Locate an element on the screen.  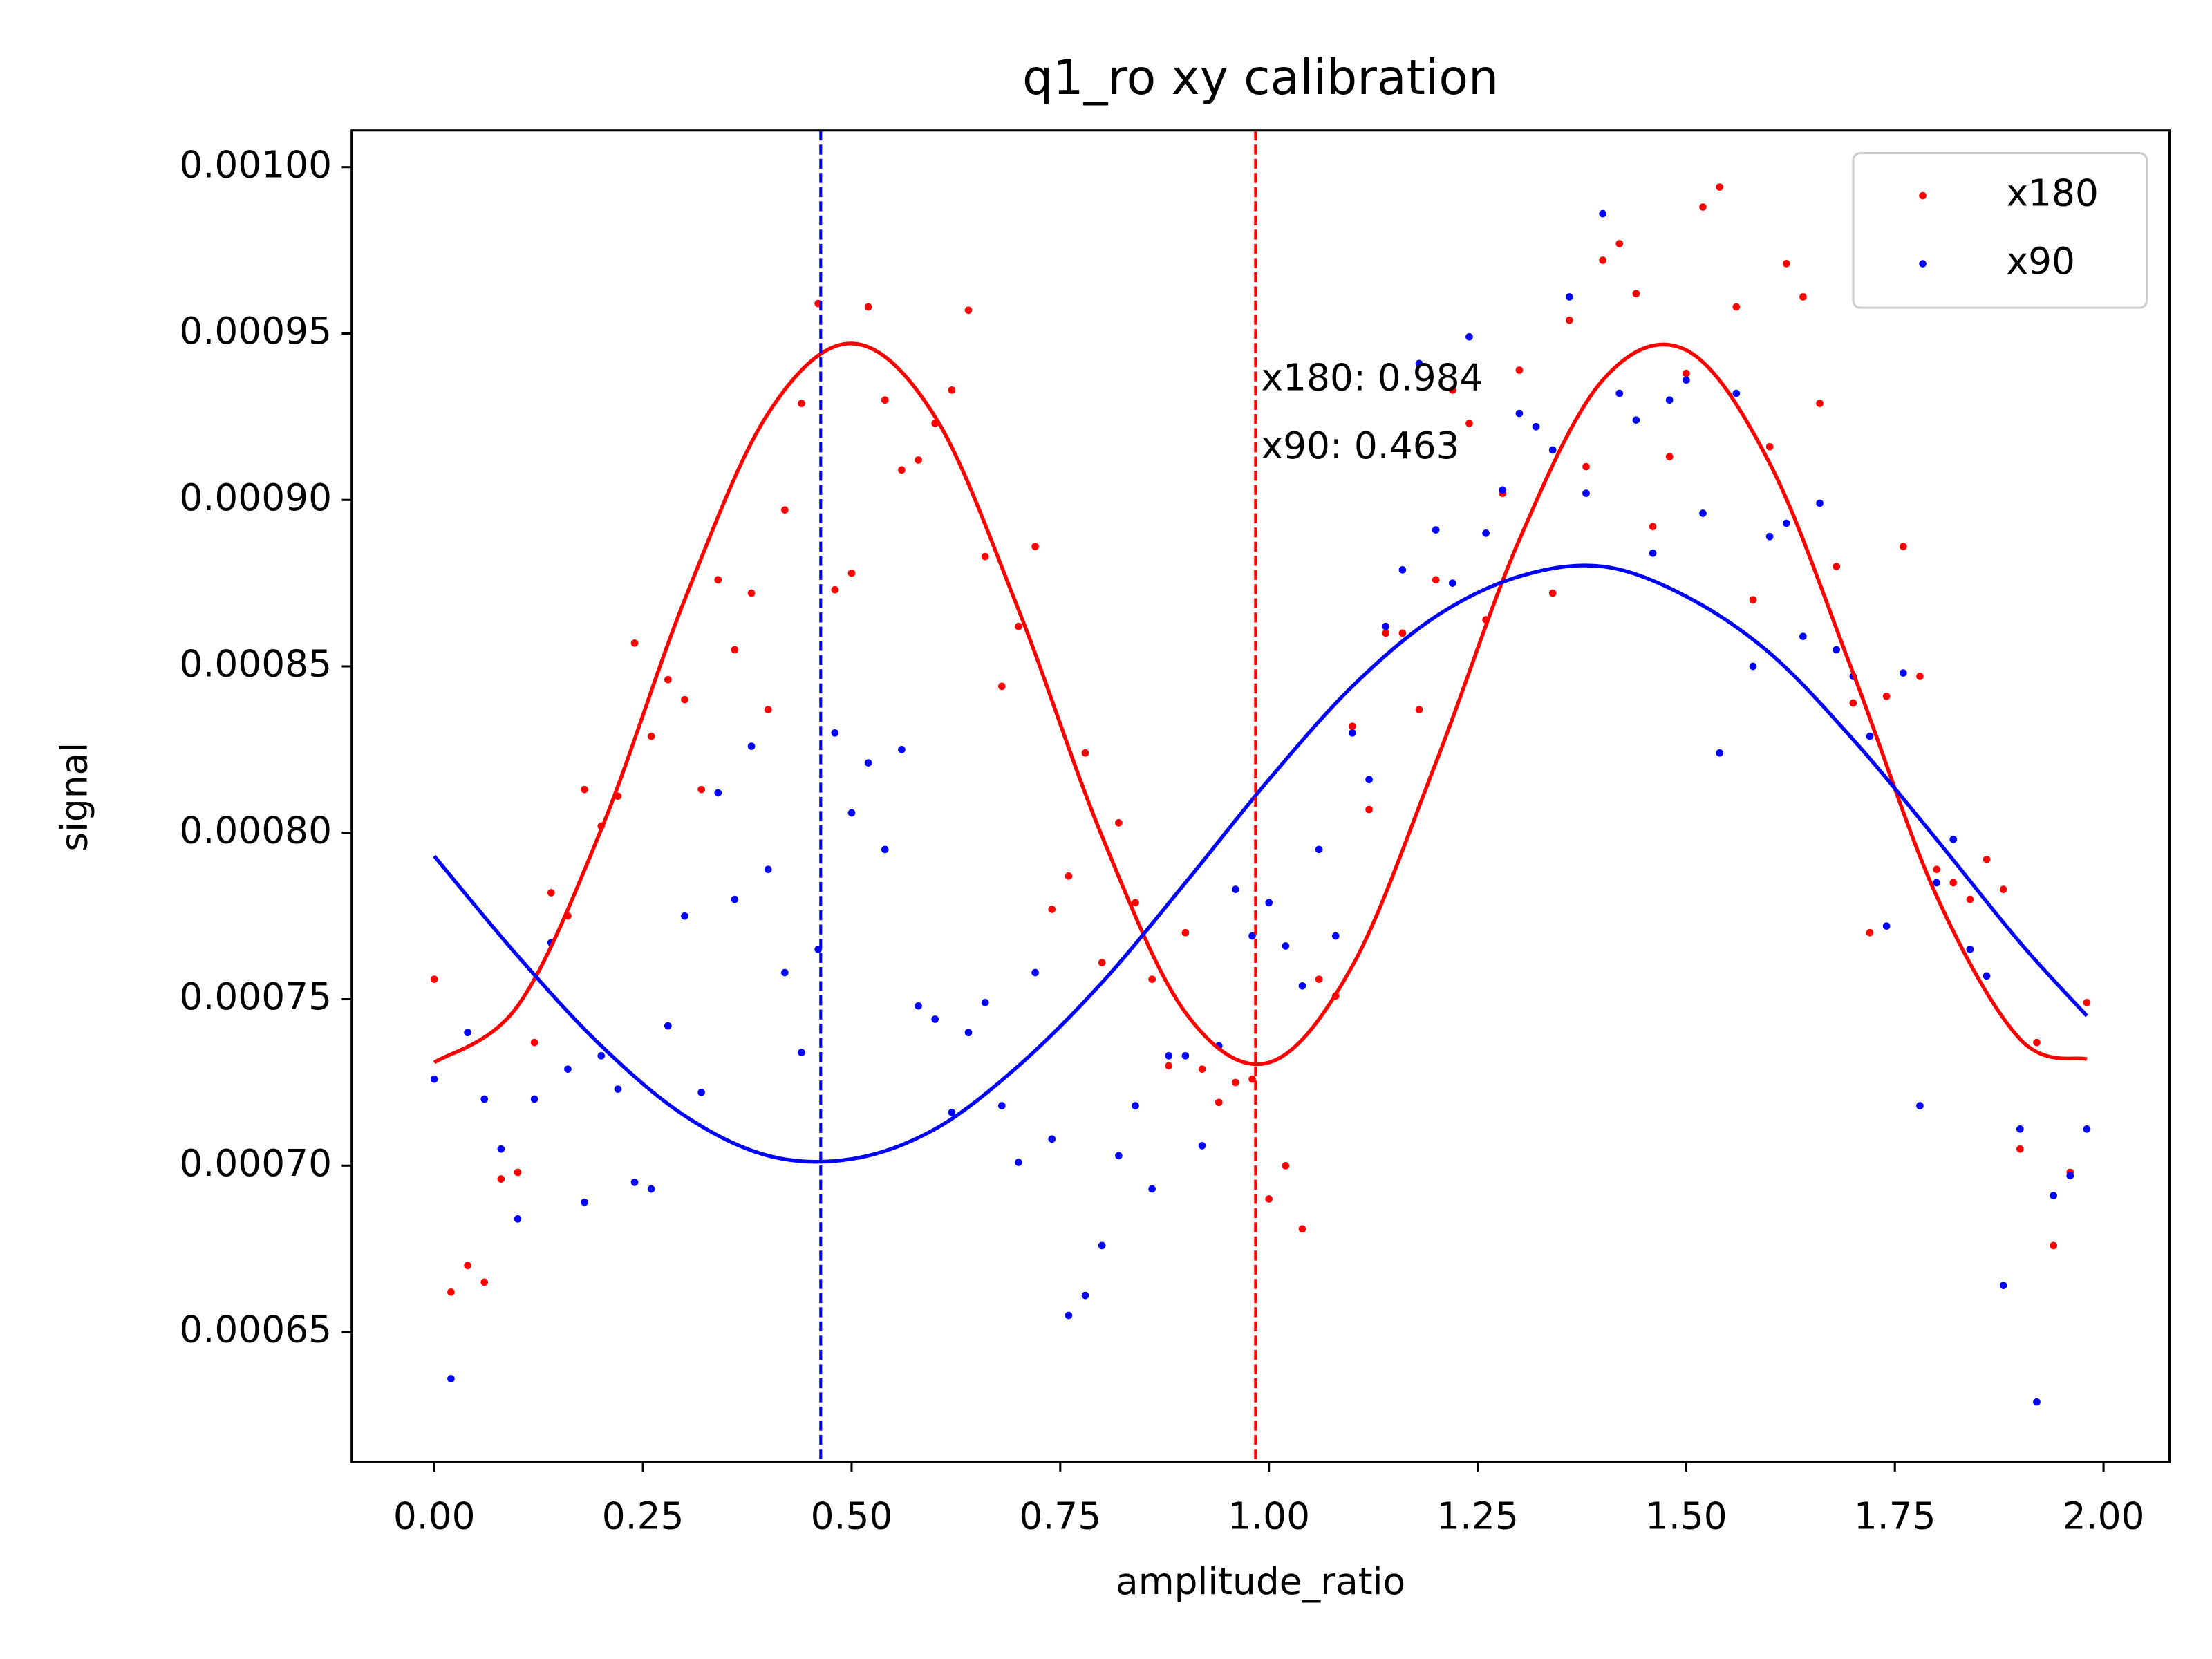
x-tick-label: 1.50 is located at coordinates (1686, 1516).